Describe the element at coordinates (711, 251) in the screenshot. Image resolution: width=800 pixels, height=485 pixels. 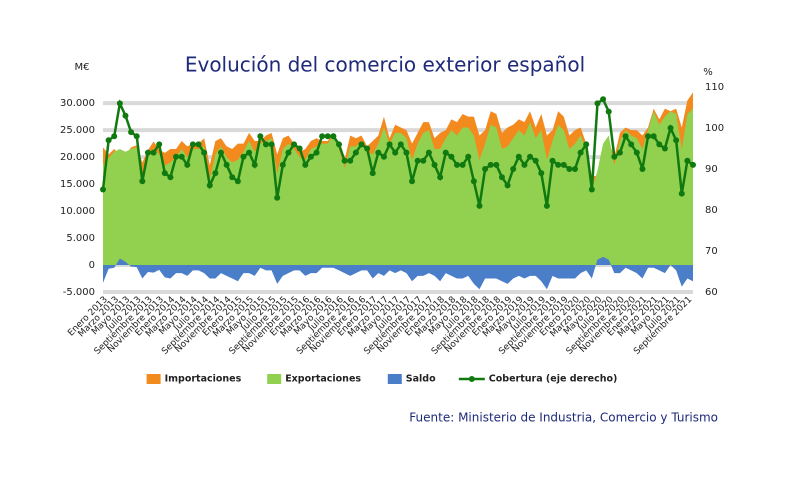
I see `y2-tick-label: 70` at that location.